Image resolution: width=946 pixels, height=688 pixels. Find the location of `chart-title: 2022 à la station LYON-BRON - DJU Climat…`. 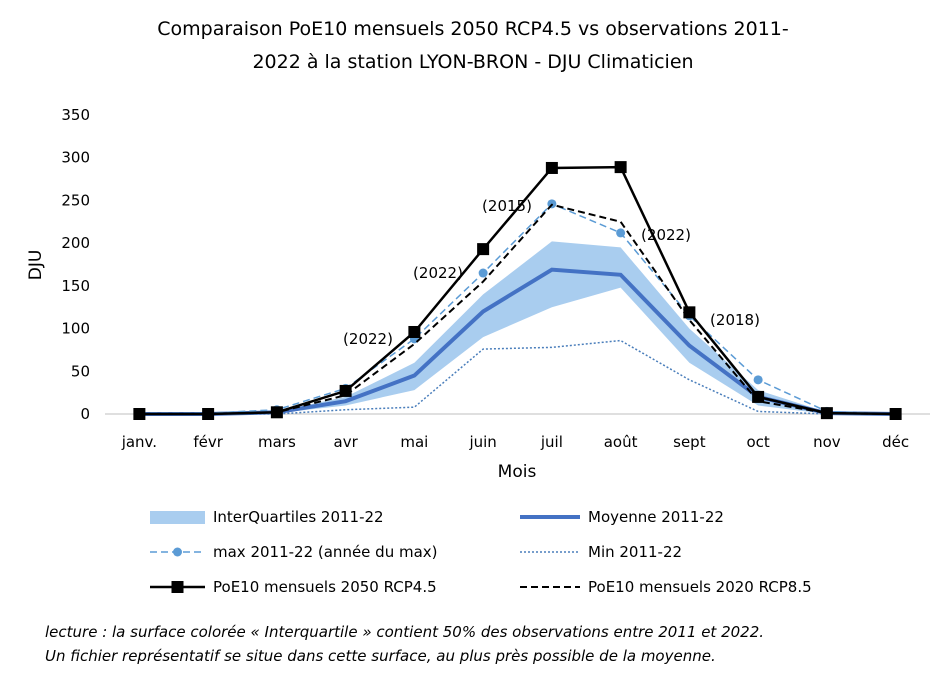

chart-title: 2022 à la station LYON-BRON - DJU Climat… is located at coordinates (472, 62).